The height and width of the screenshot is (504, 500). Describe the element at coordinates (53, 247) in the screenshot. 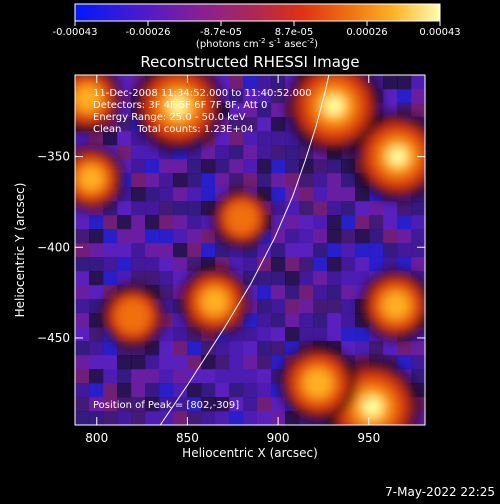

I see `y-tick-label: −400` at that location.